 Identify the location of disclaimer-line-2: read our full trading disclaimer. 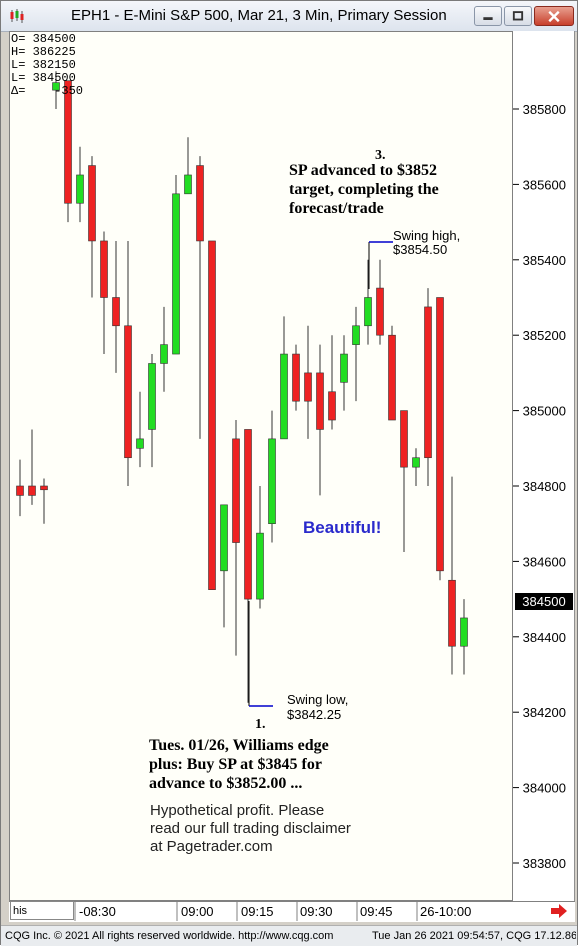
(250, 828).